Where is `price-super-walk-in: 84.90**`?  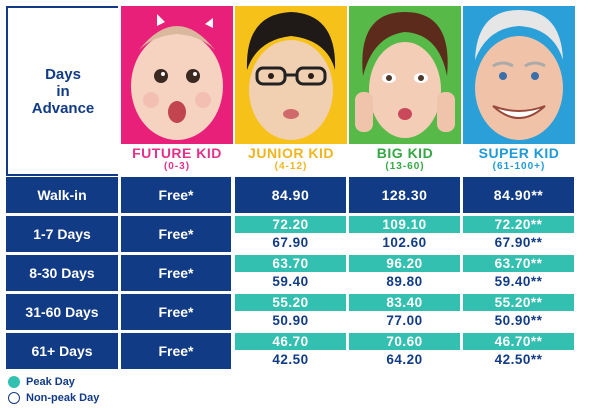 price-super-walk-in: 84.90** is located at coordinates (518, 195).